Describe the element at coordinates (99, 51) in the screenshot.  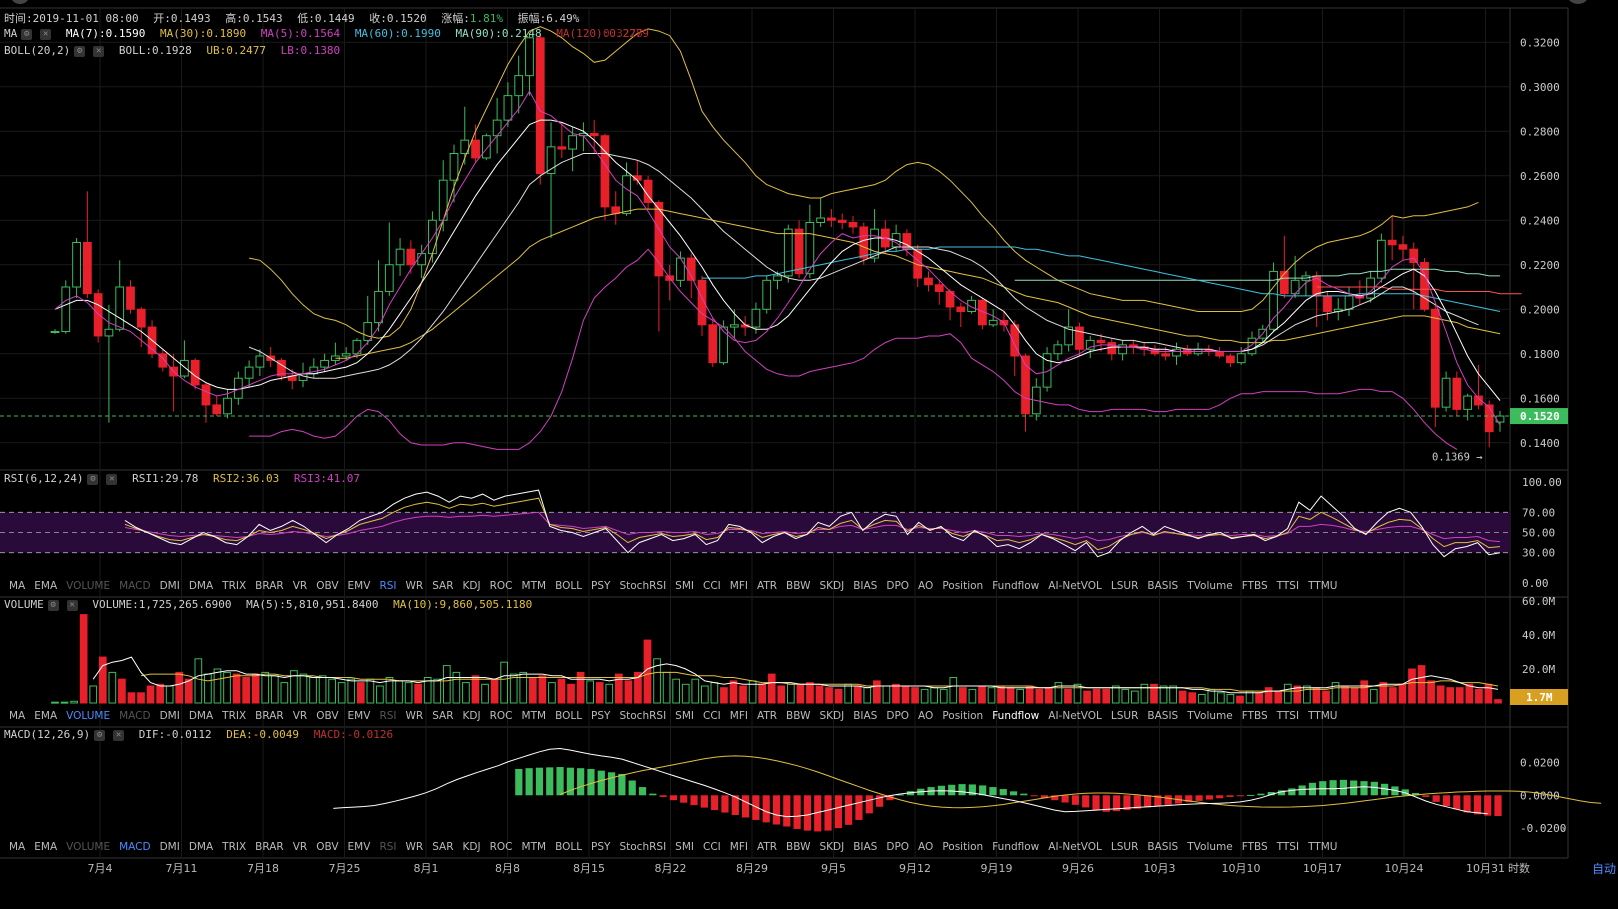
I see `boll-close-icon: ✕` at that location.